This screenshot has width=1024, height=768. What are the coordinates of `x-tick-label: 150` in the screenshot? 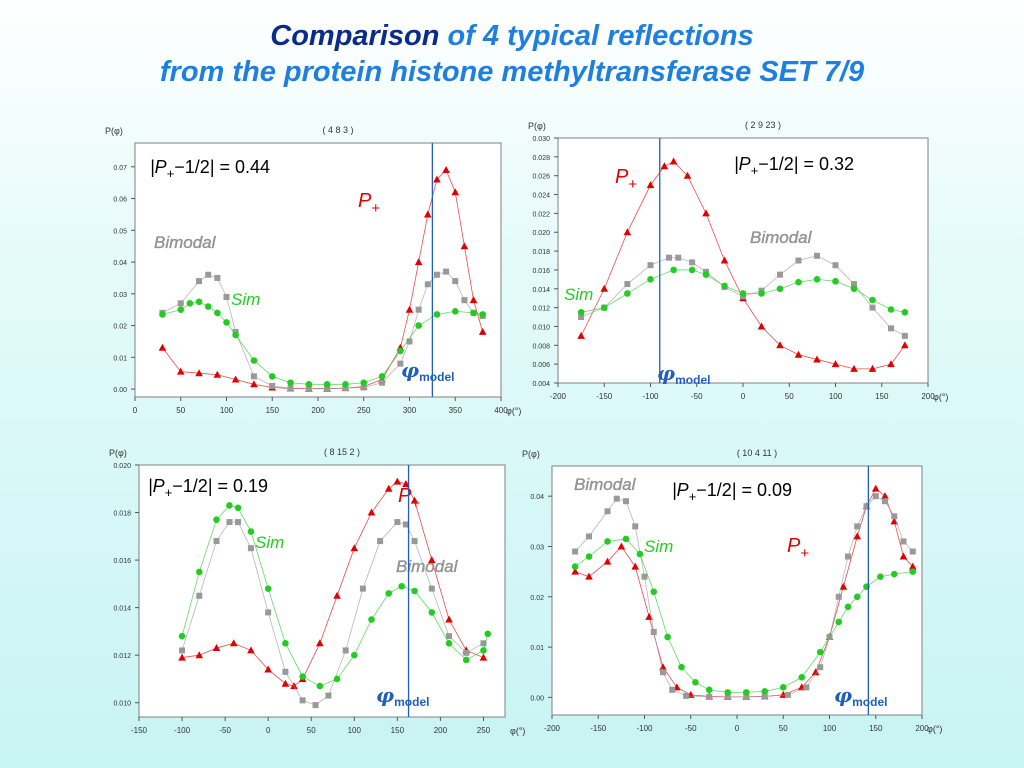 It's located at (273, 410).